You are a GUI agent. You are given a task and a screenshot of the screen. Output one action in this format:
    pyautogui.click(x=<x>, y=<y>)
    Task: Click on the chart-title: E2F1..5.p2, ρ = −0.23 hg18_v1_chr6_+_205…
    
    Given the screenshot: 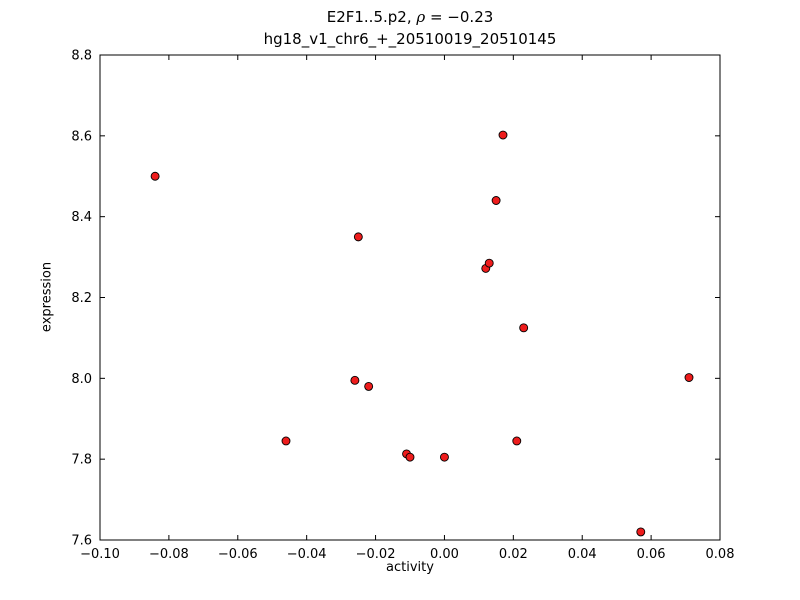 What is the action you would take?
    pyautogui.click(x=410, y=28)
    